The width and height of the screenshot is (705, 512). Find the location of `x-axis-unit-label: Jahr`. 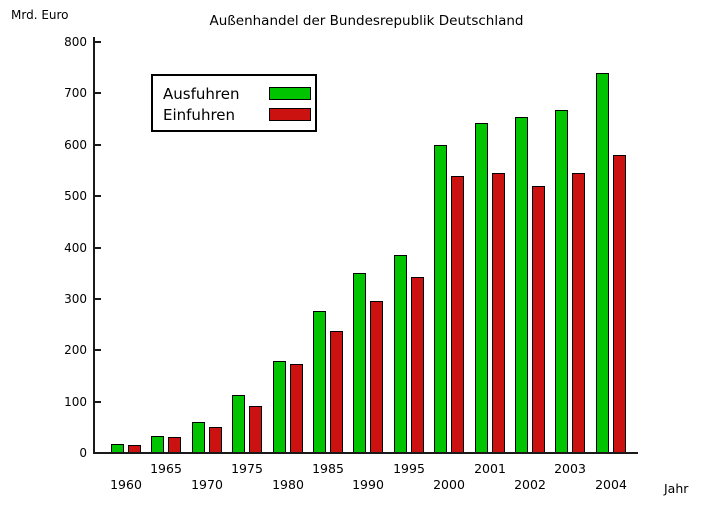

x-axis-unit-label: Jahr is located at coordinates (676, 488).